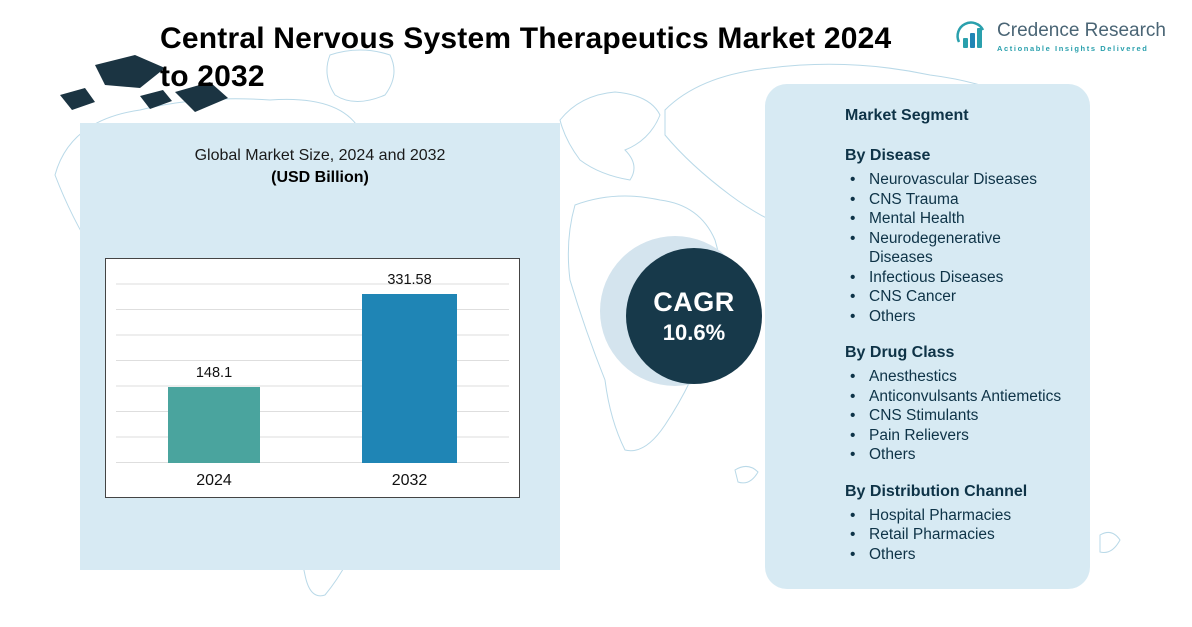 This screenshot has height=627, width=1192. What do you see at coordinates (953, 436) in the screenshot?
I see `segment-item: Pain Relievers` at bounding box center [953, 436].